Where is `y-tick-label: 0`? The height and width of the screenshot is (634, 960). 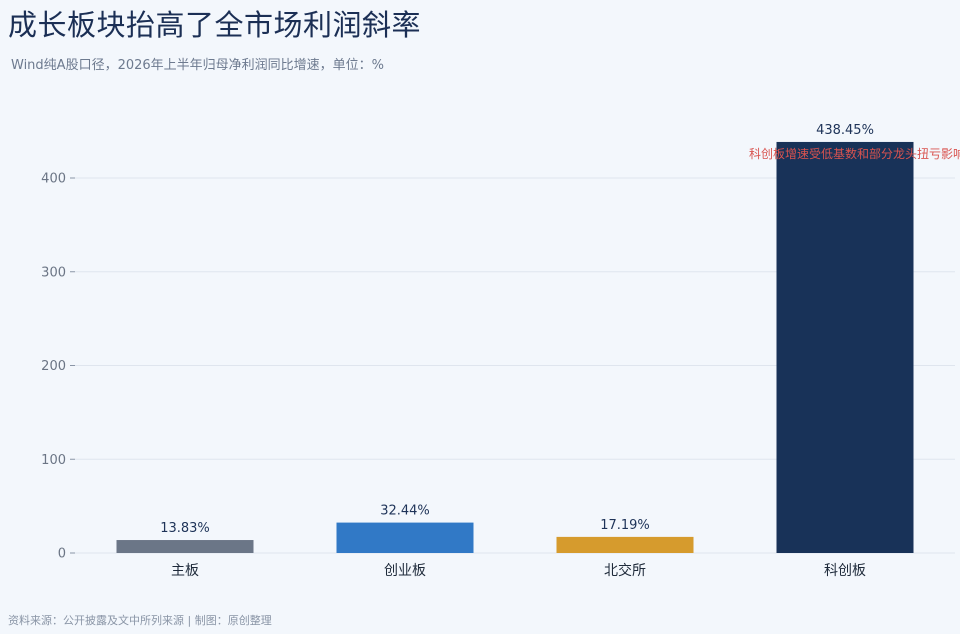 y-tick-label: 0 is located at coordinates (62, 554).